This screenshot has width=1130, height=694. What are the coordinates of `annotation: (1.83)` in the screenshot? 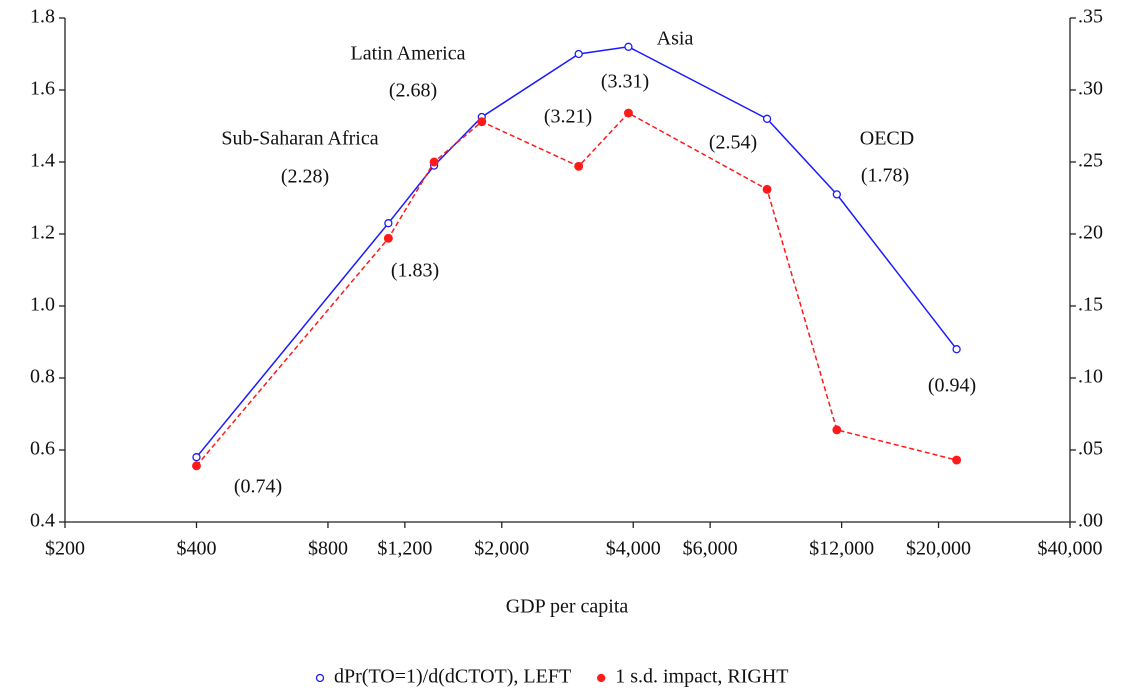 It's located at (415, 271).